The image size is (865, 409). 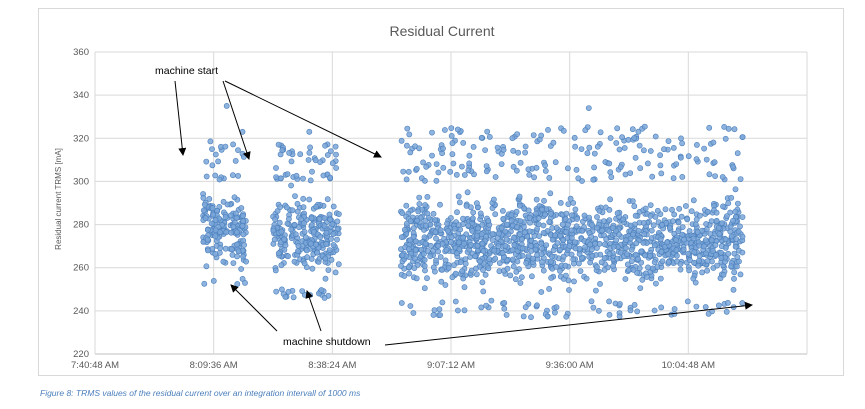 What do you see at coordinates (570, 365) in the screenshot?
I see `x-tick-label: 9:36:00 AM` at bounding box center [570, 365].